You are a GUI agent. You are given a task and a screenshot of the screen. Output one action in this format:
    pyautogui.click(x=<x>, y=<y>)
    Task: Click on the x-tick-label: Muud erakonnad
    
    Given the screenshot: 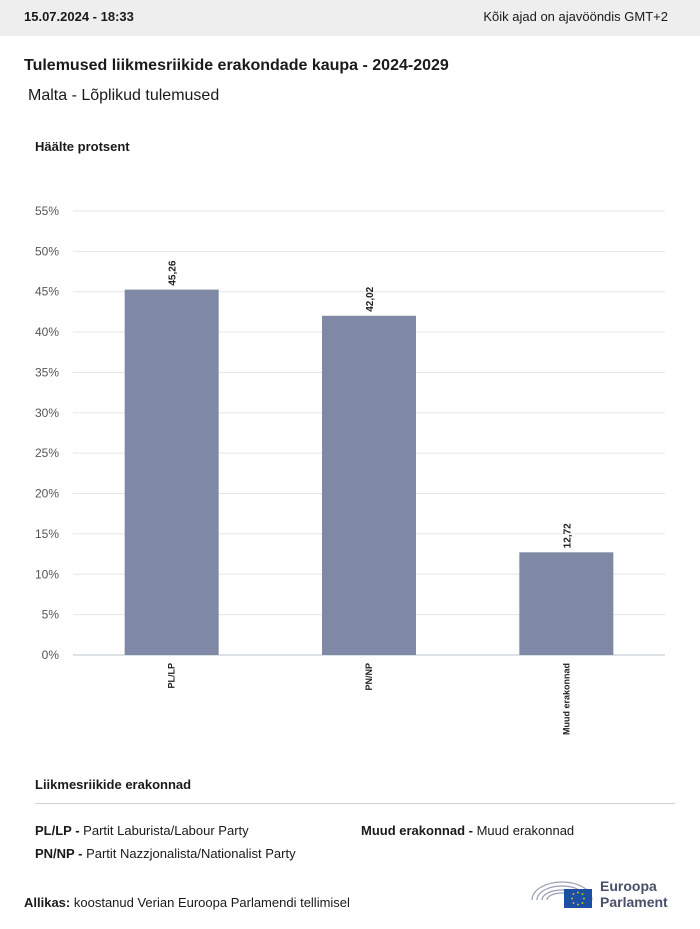 What is the action you would take?
    pyautogui.click(x=566, y=699)
    